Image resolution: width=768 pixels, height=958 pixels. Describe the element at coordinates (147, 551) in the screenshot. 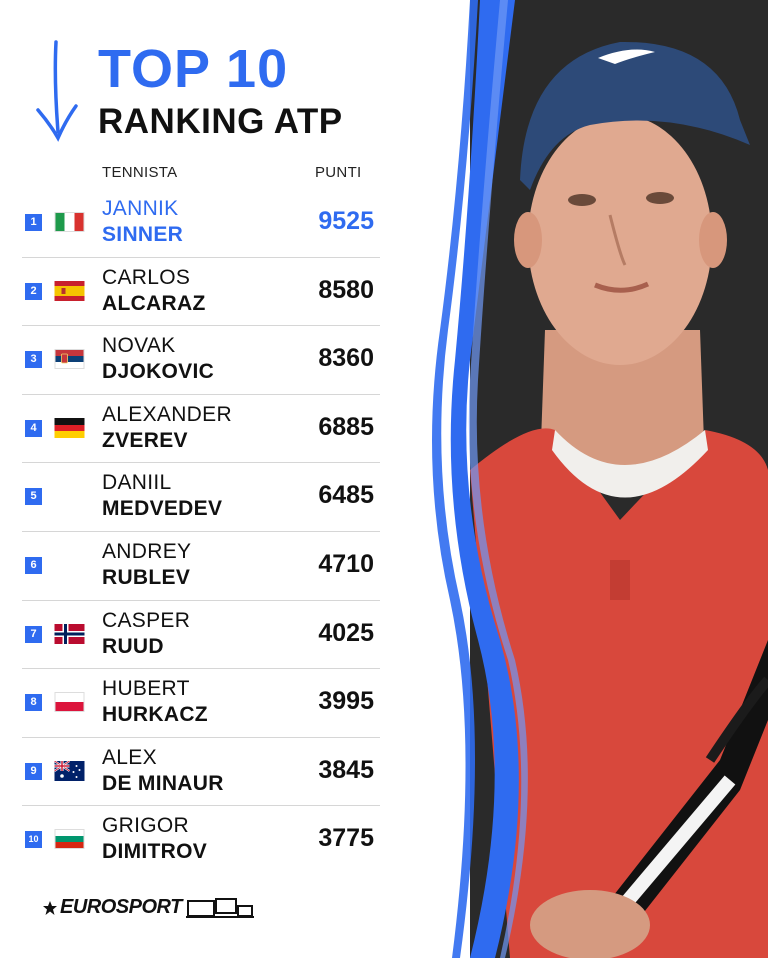

I see `player-first-name: ANDREY` at that location.